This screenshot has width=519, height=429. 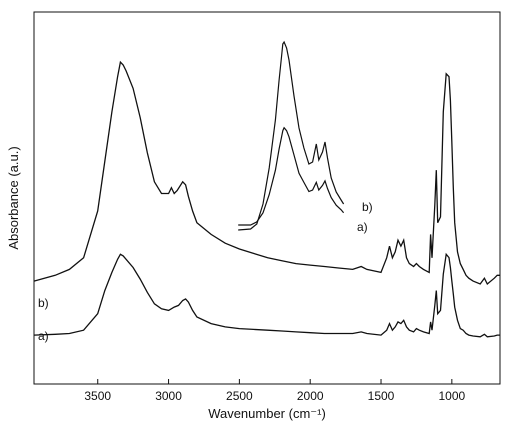 I want to click on x-axis-ticks, so click(x=275, y=381).